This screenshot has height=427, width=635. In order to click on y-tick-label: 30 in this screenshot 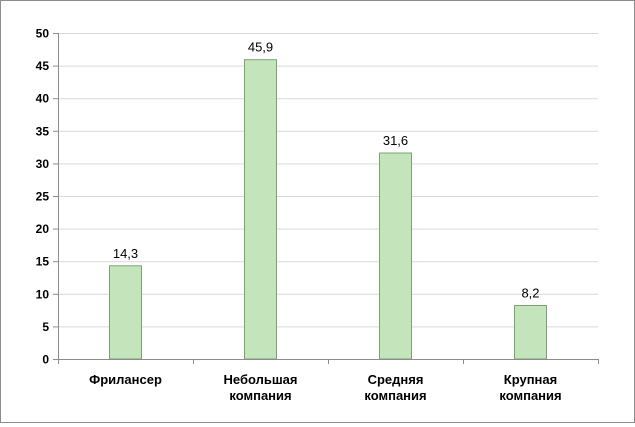, I will do `click(43, 164)`.